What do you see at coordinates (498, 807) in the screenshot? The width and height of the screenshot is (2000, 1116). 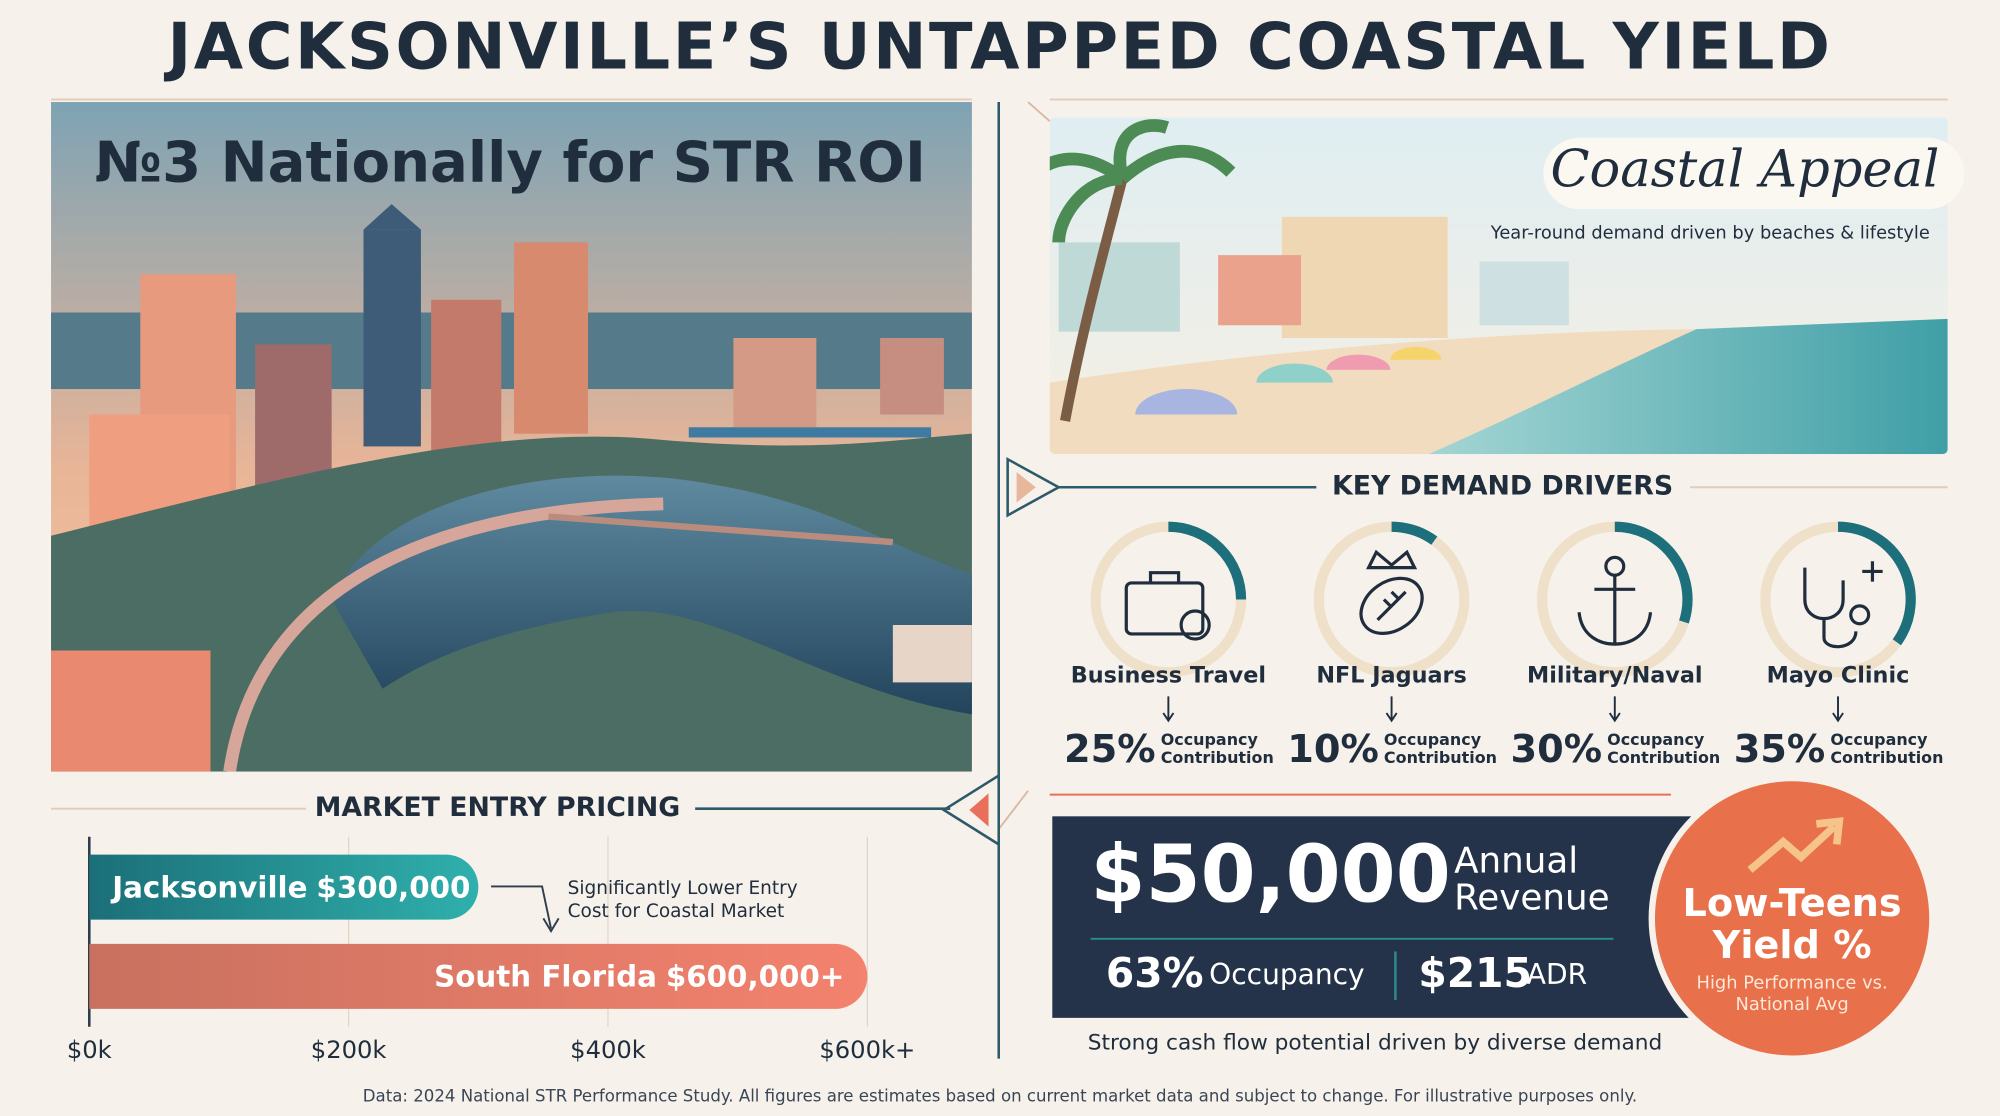 I see `pricing-title: MARKET ENTRY PRICING` at bounding box center [498, 807].